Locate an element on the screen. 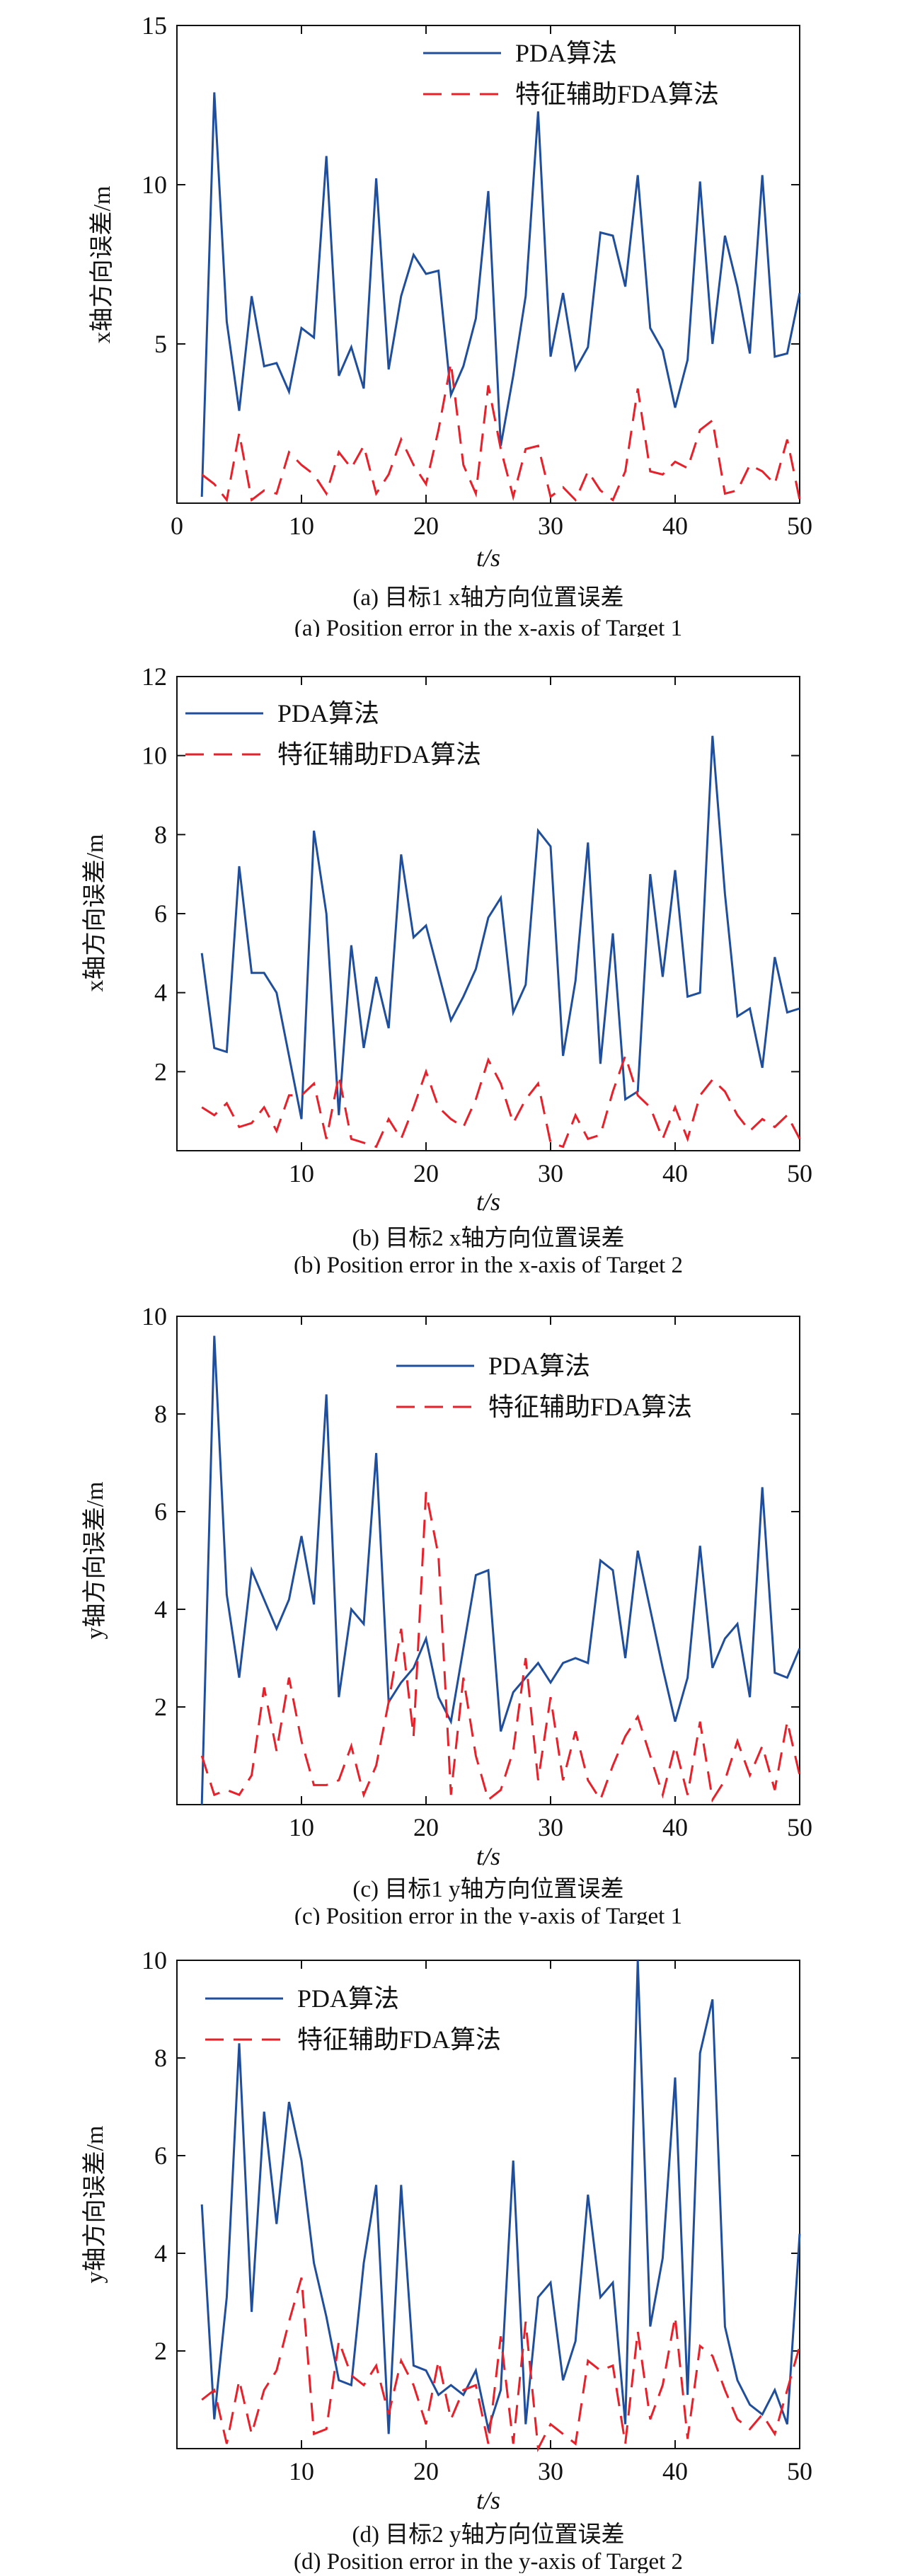 This screenshot has height=2576, width=903. caption-cn: (a) 目标1 x轴方向位置误差 is located at coordinates (487, 598).